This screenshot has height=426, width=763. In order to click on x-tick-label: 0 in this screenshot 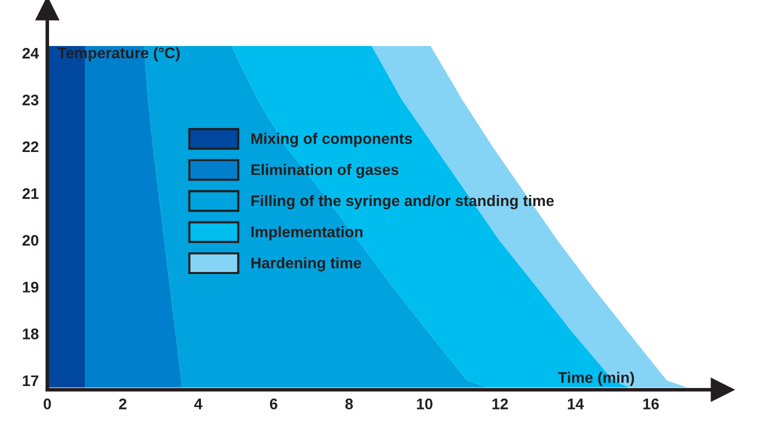, I will do `click(47, 404)`.